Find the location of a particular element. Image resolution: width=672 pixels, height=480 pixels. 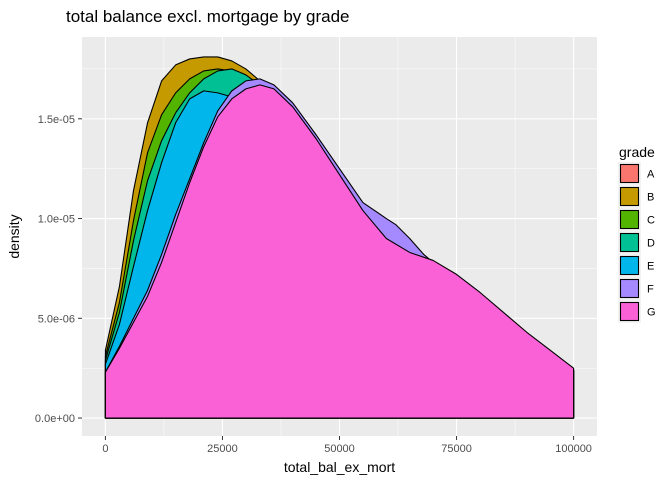

y-tick-label: 5.0e-06 is located at coordinates (56, 319).